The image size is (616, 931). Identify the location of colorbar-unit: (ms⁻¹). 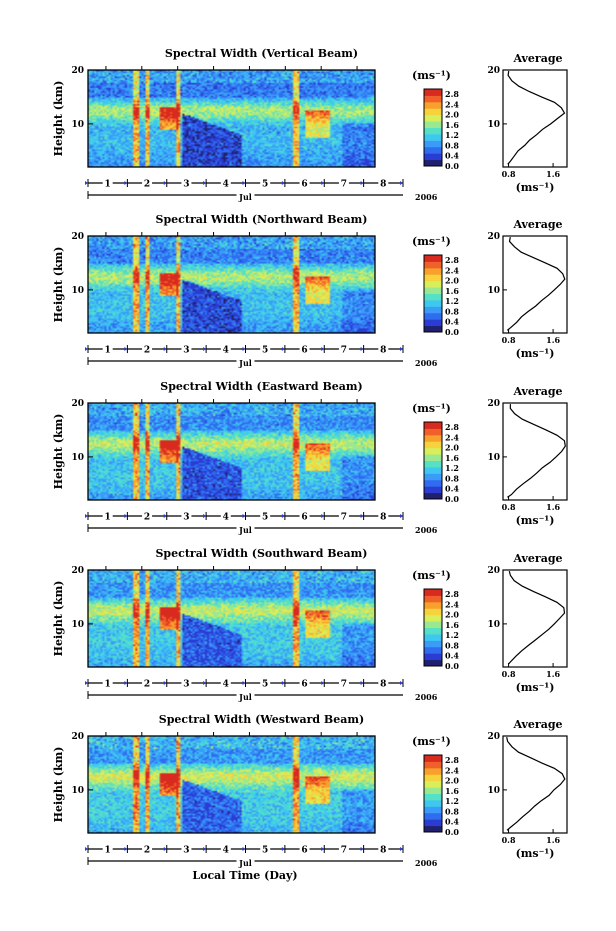
(431, 75).